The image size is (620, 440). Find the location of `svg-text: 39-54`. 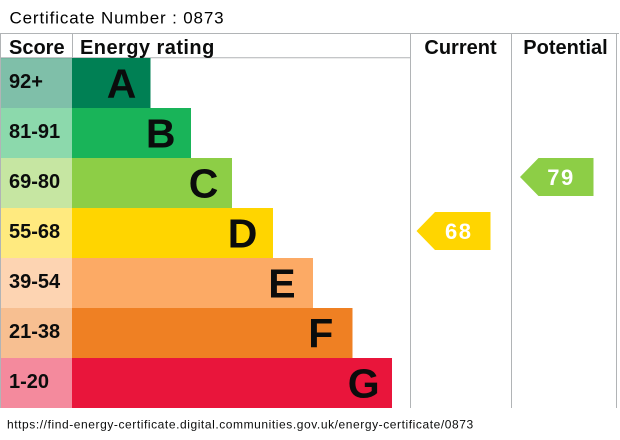

svg-text: 39-54 is located at coordinates (35, 282).